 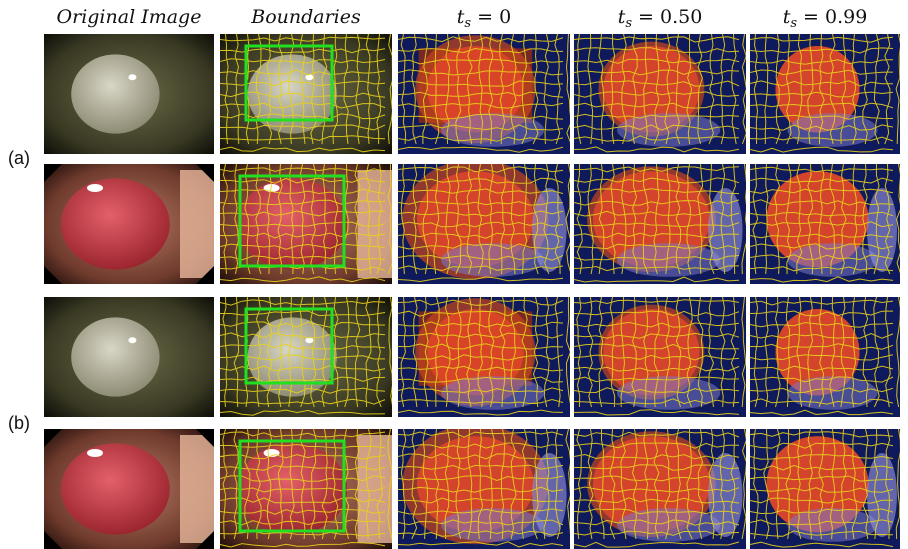 I want to click on row-label-a: (a), so click(x=19, y=158).